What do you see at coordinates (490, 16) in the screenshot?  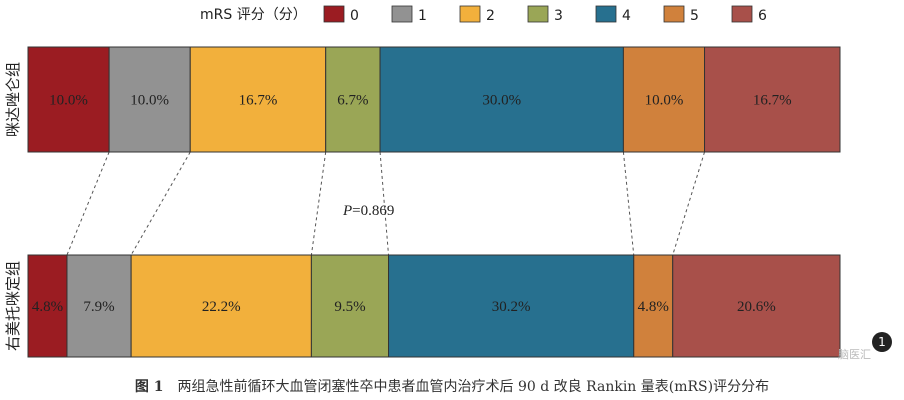 I see `legend-label-2: 2` at bounding box center [490, 16].